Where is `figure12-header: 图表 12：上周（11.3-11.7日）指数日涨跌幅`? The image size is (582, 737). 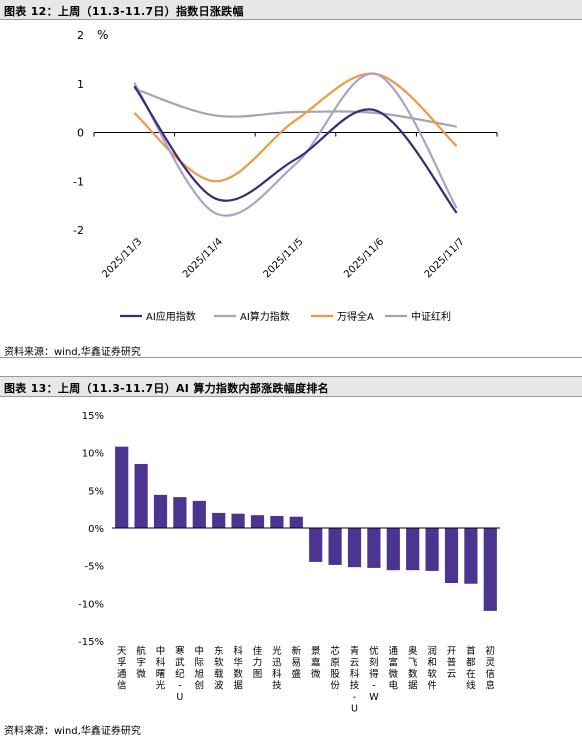
figure12-header: 图表 12：上周（11.3-11.7日）指数日涨跌幅 is located at coordinates (291, 10).